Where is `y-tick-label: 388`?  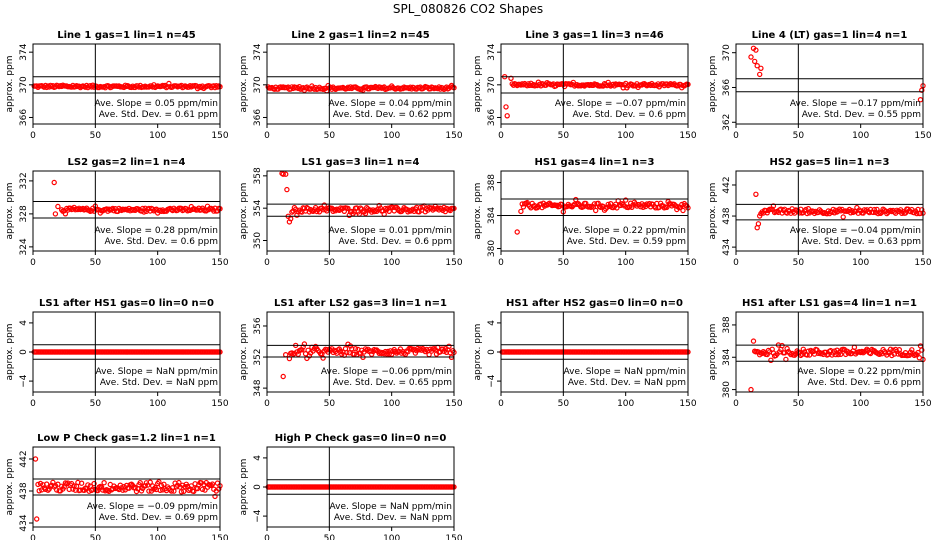 y-tick-label: 388 is located at coordinates (727, 324).